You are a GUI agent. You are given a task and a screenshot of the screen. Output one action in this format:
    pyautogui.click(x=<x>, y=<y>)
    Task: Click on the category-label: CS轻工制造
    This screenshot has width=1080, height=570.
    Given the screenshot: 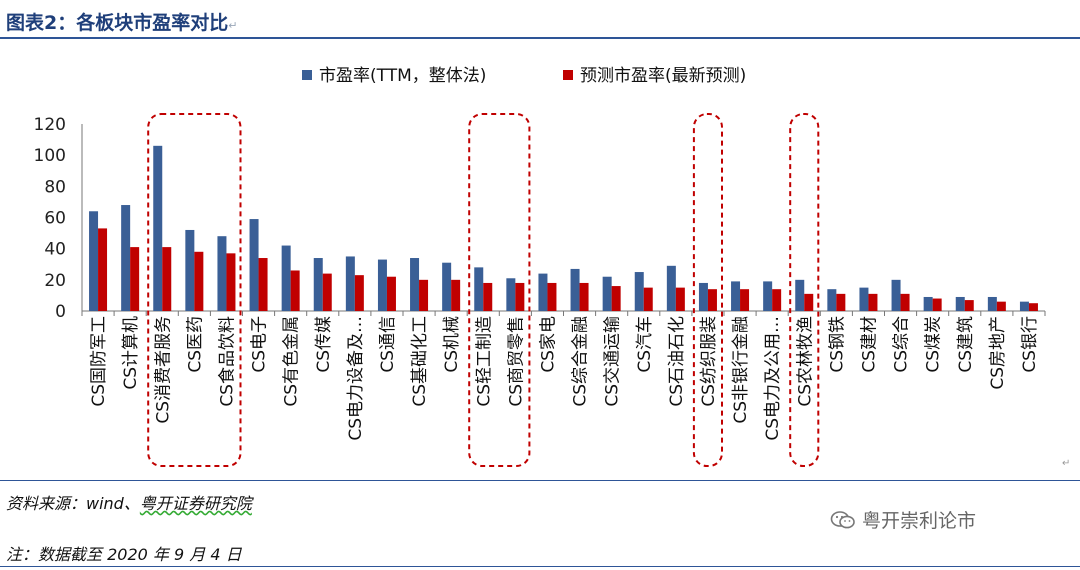 What is the action you would take?
    pyautogui.click(x=484, y=361)
    